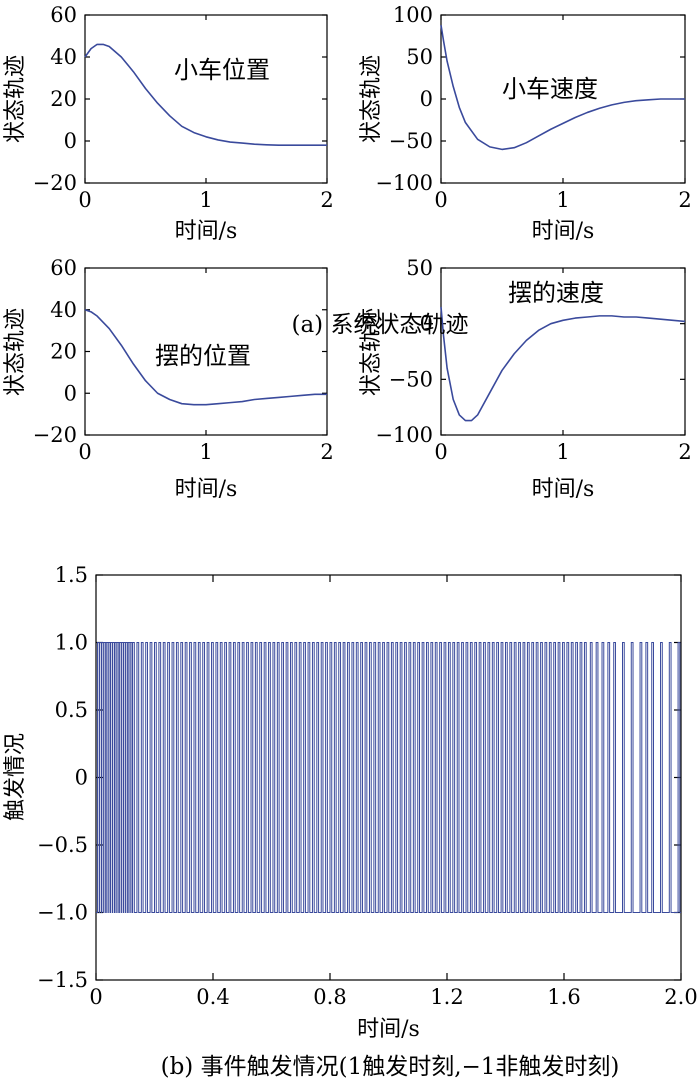  I want to click on curve-annotation: 小车位置, so click(222, 70).